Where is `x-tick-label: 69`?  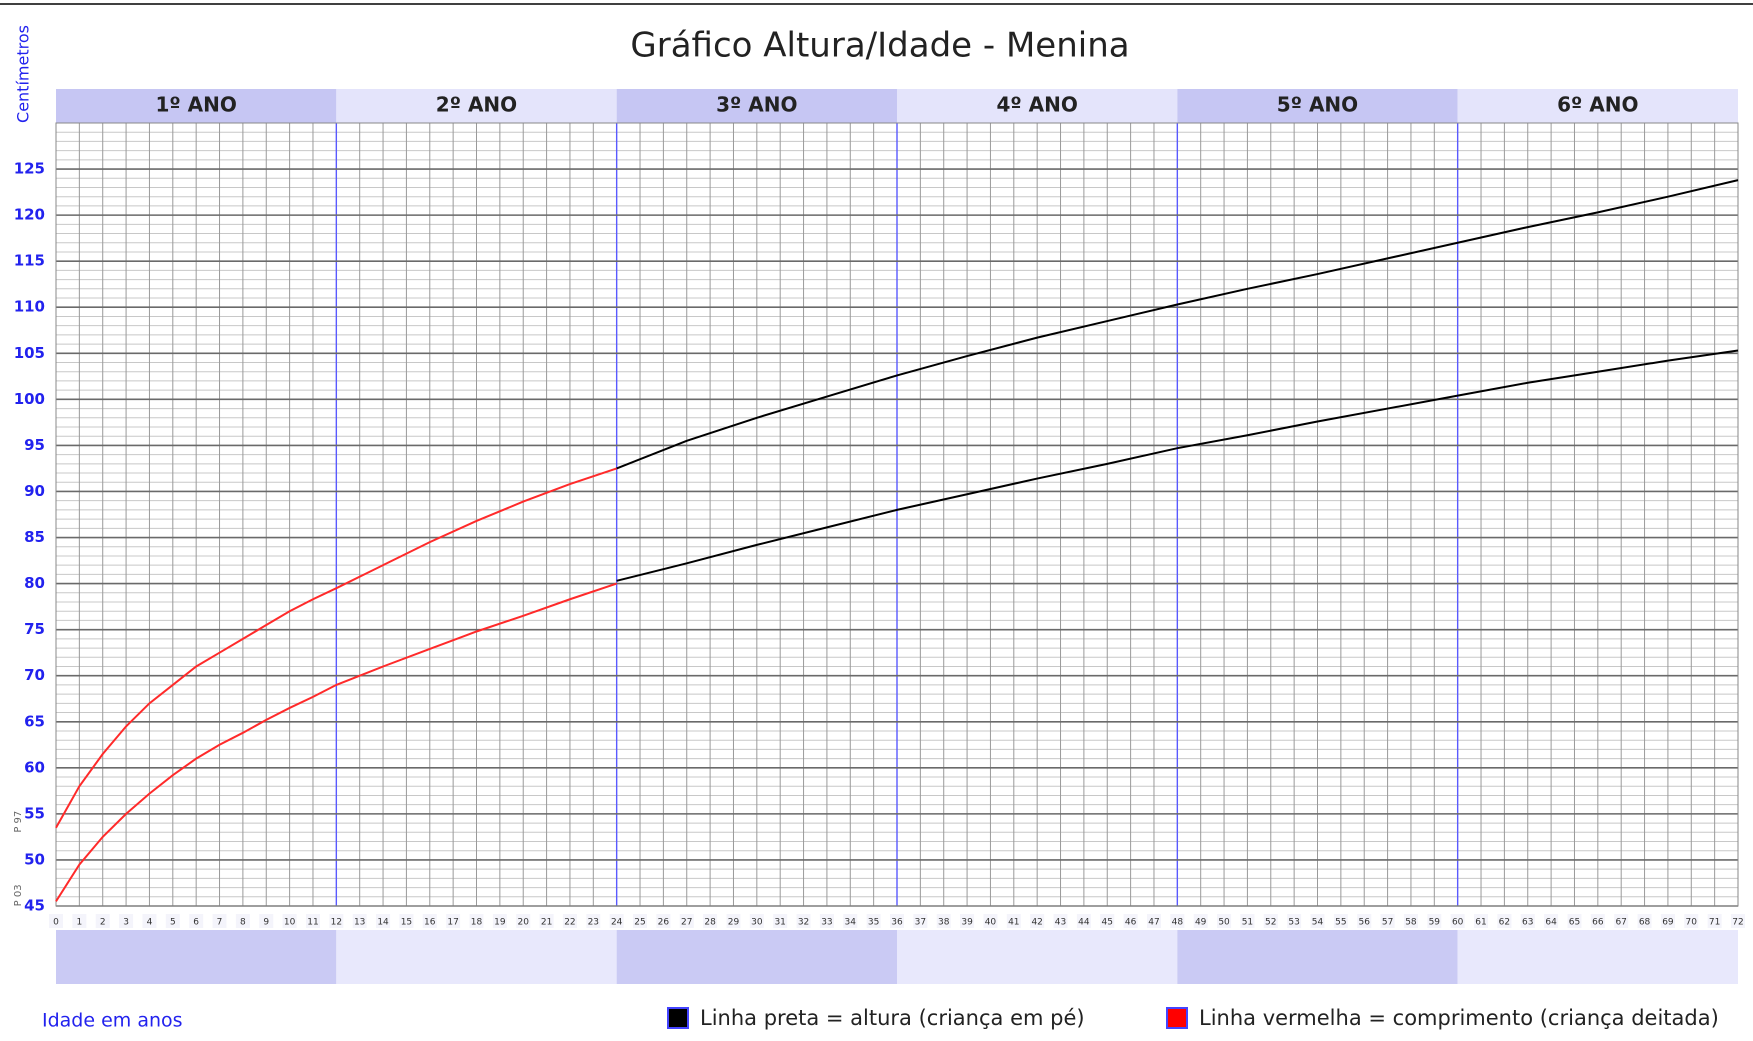
x-tick-label: 69 is located at coordinates (1668, 923).